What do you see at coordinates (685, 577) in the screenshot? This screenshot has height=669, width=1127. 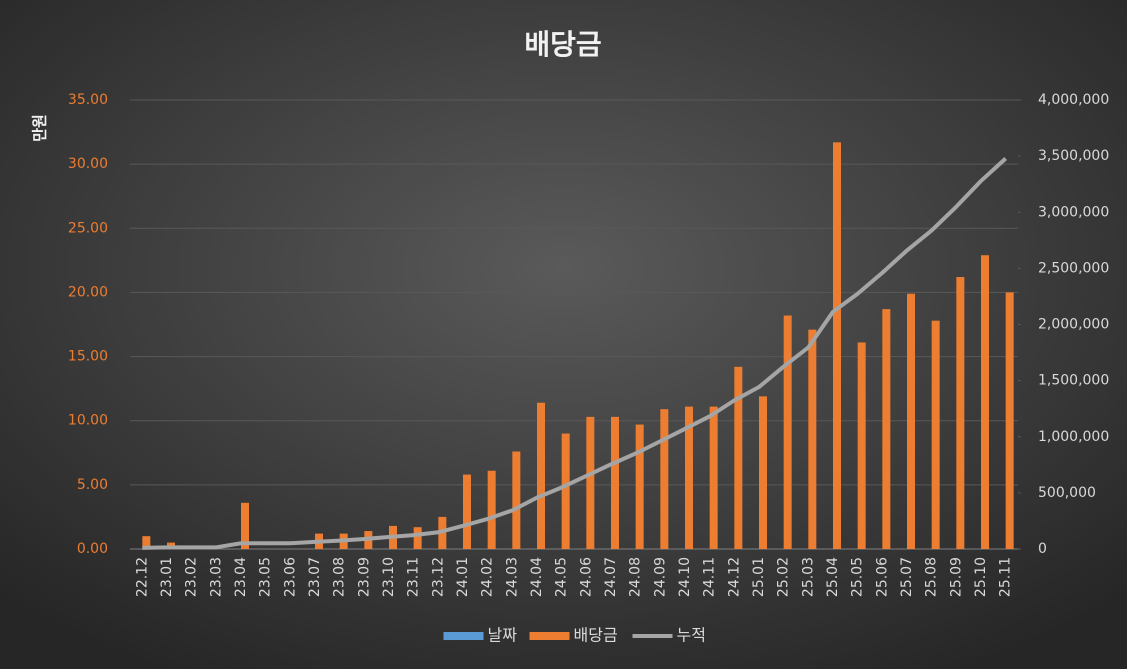 I see `x-tick-label: 24.10` at bounding box center [685, 577].